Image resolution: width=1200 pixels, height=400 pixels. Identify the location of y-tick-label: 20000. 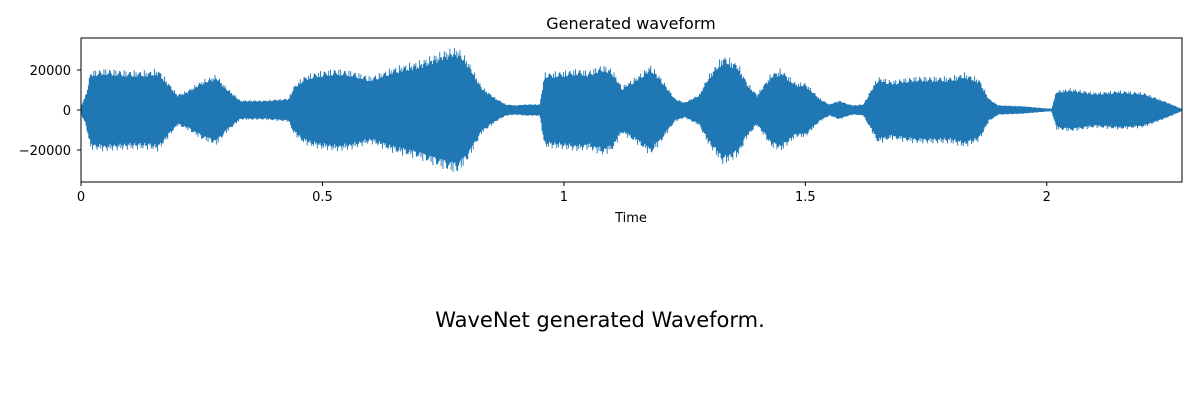
(50, 71).